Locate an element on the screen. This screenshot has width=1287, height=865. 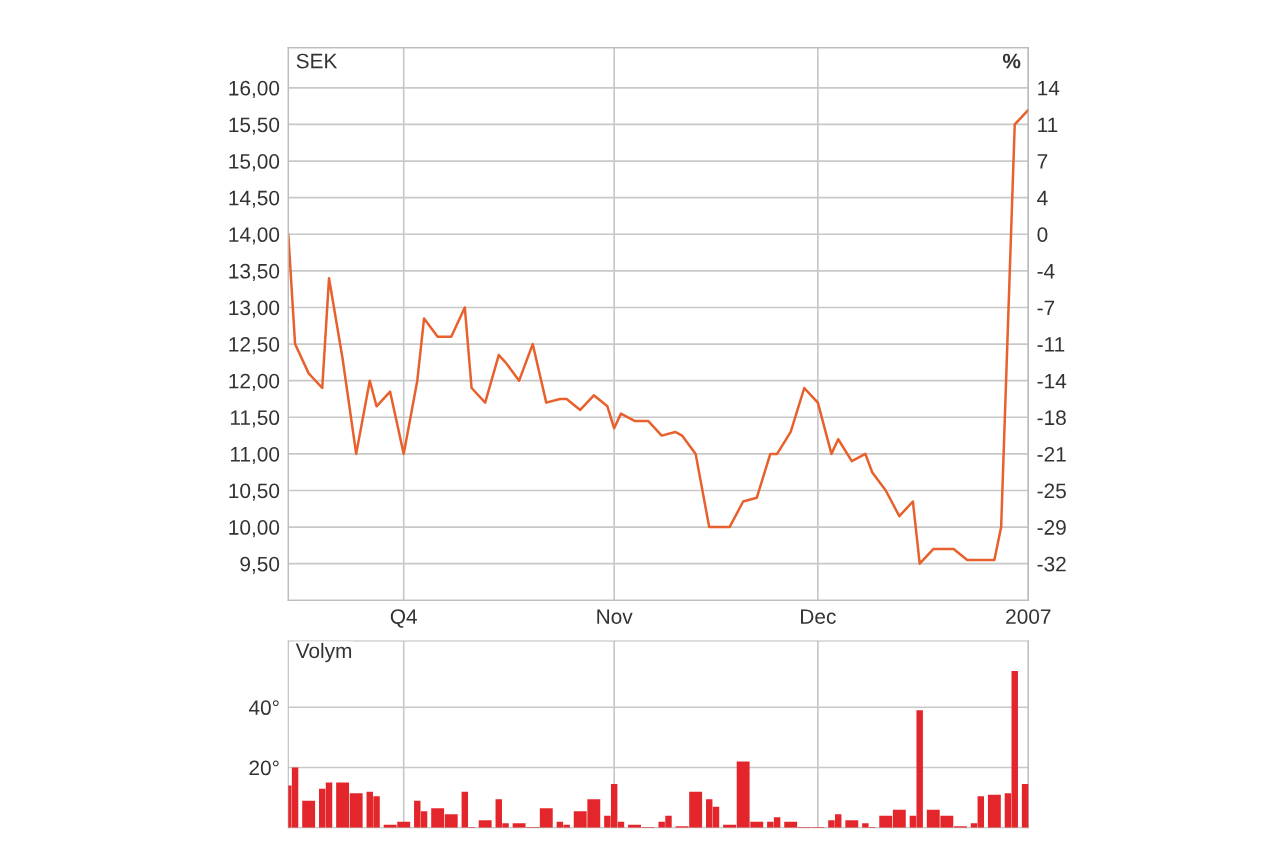
y-tick-label: 13,00 is located at coordinates (254, 309).